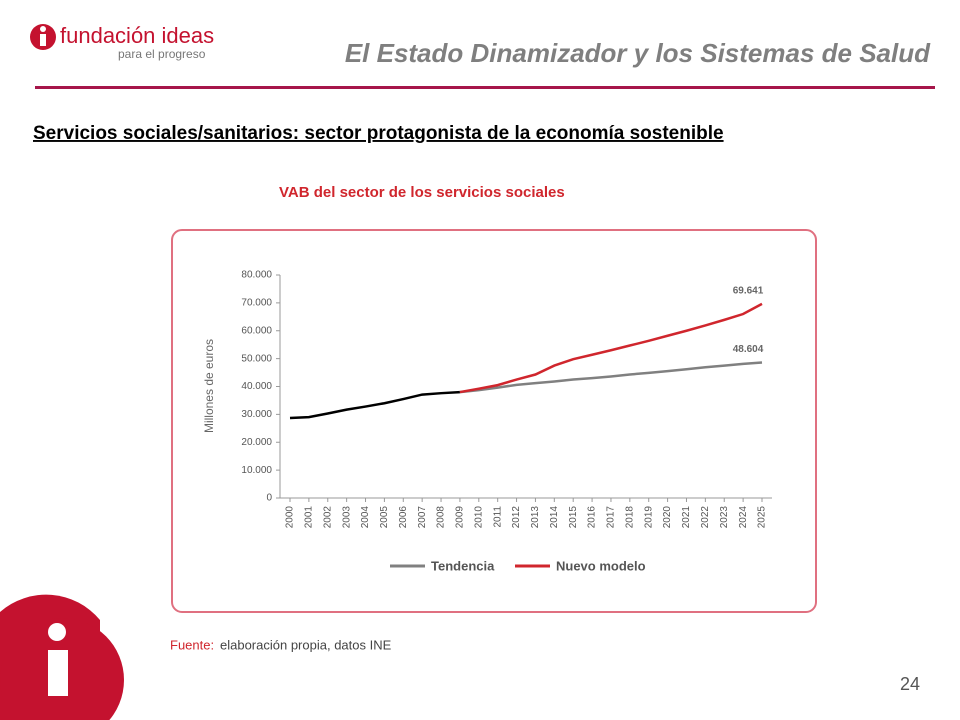 Image resolution: width=960 pixels, height=720 pixels. What do you see at coordinates (485, 87) in the screenshot?
I see `title-rule` at bounding box center [485, 87].